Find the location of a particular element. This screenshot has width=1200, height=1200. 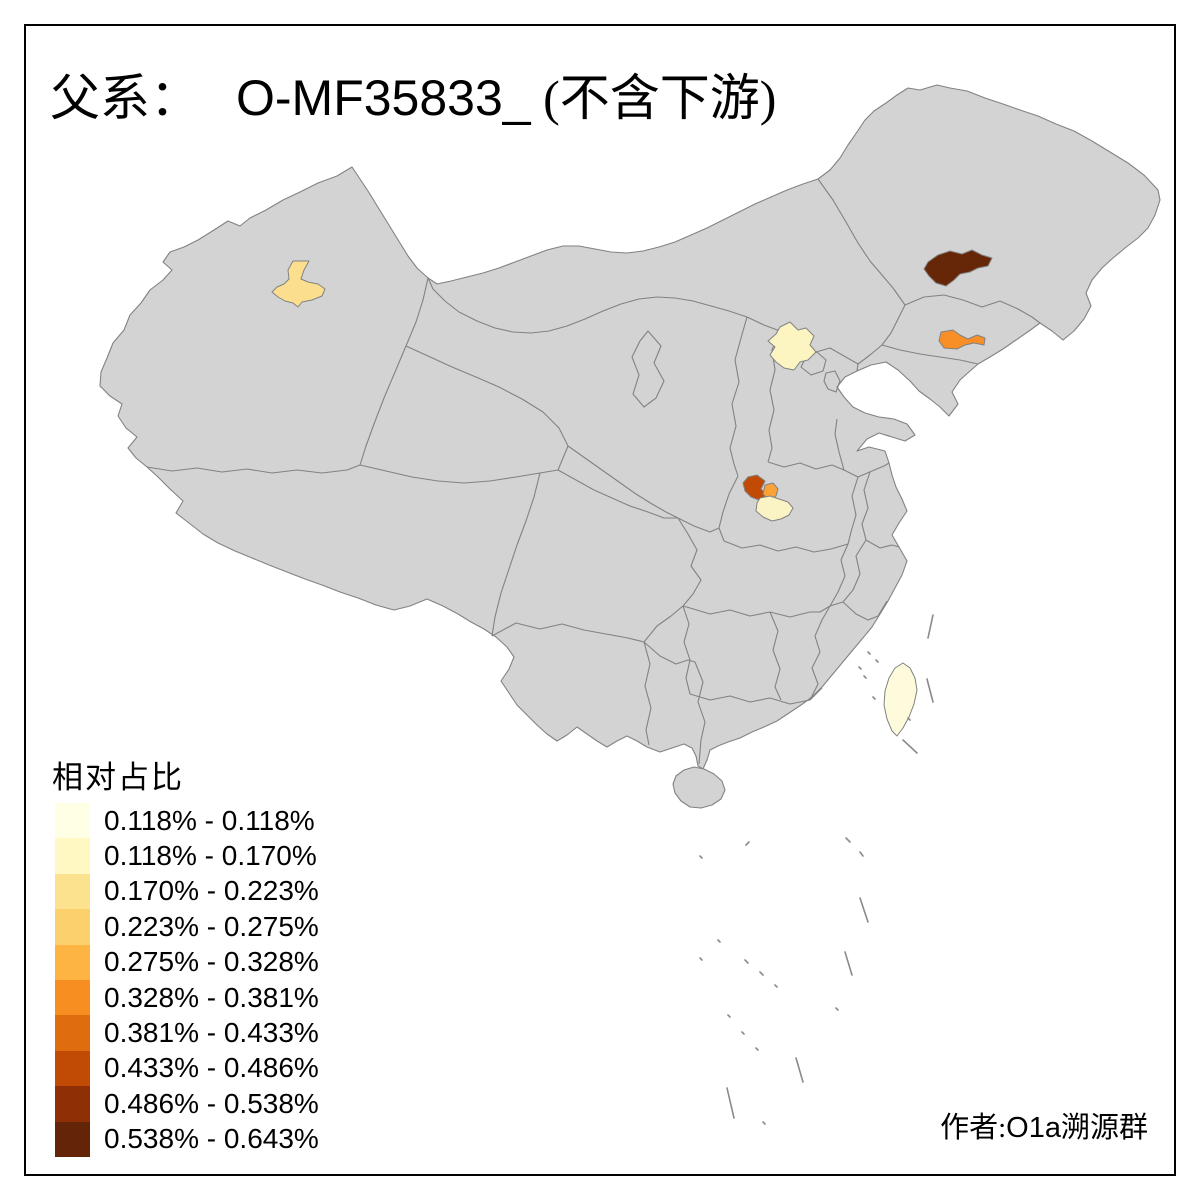

page-title: 父系： O-MF35833_ (不含下游) is located at coordinates (413, 94).